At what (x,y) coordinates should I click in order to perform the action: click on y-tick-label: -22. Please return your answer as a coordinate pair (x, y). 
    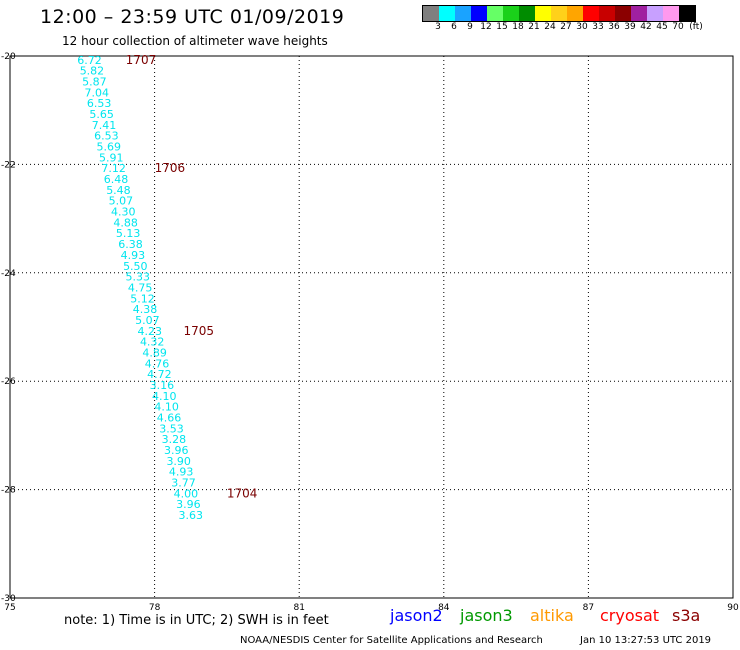
    Looking at the image, I should click on (8, 165).